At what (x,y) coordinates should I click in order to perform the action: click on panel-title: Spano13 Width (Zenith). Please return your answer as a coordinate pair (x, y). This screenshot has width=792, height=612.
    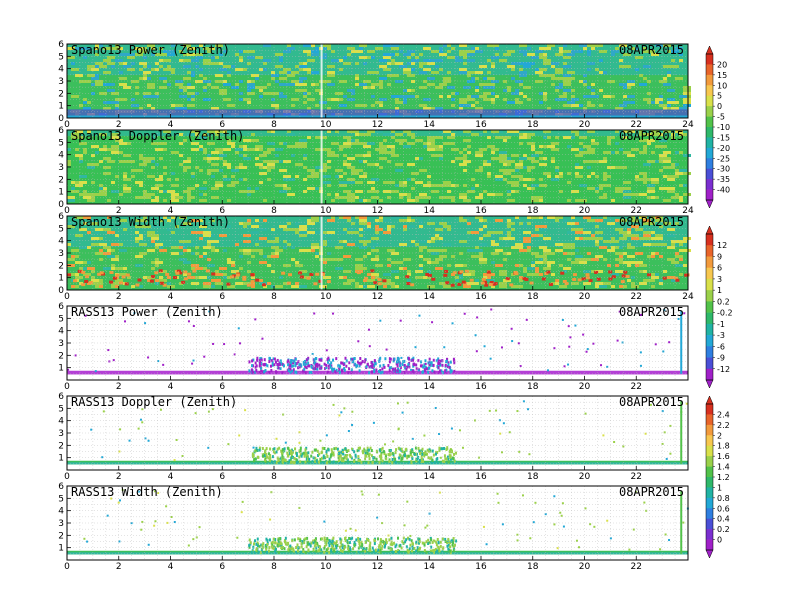
    Looking at the image, I should click on (150, 222).